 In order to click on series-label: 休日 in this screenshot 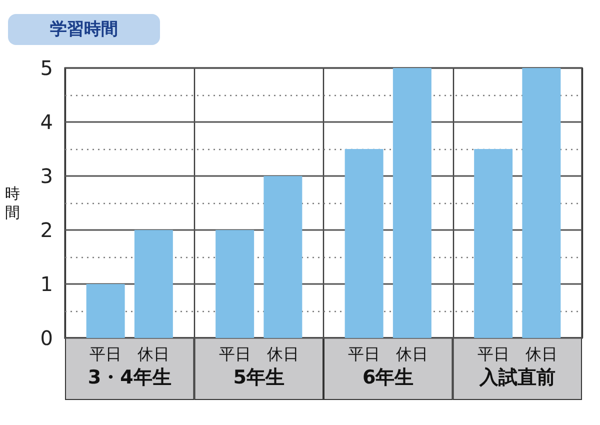, I will do `click(154, 354)`.